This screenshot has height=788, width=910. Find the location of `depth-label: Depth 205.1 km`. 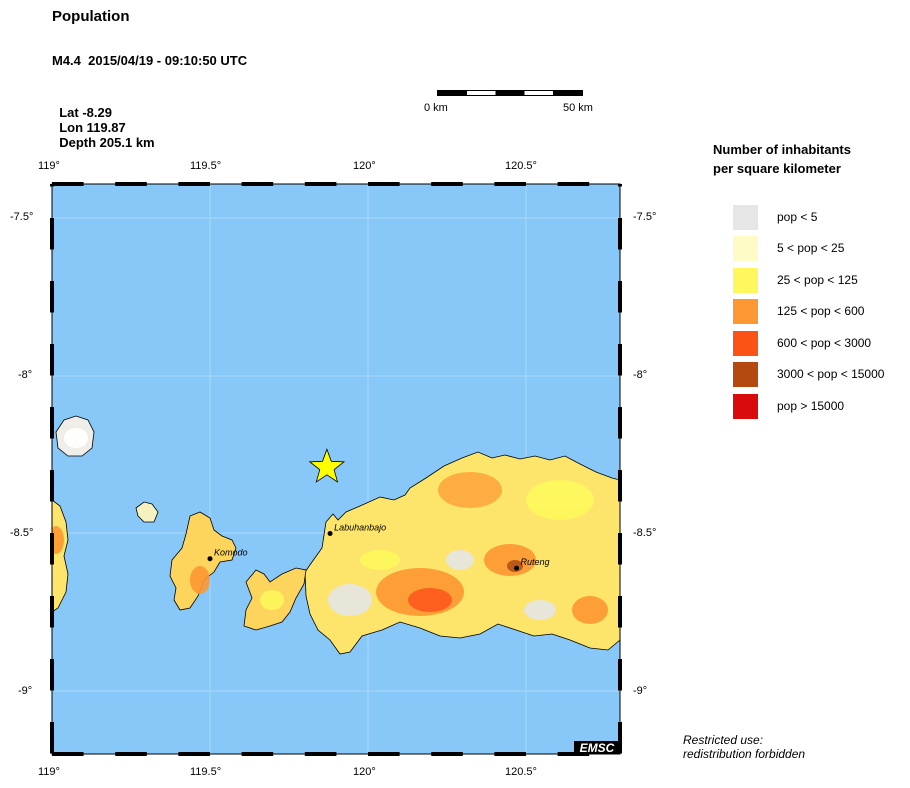

depth-label: Depth 205.1 km is located at coordinates (107, 142).